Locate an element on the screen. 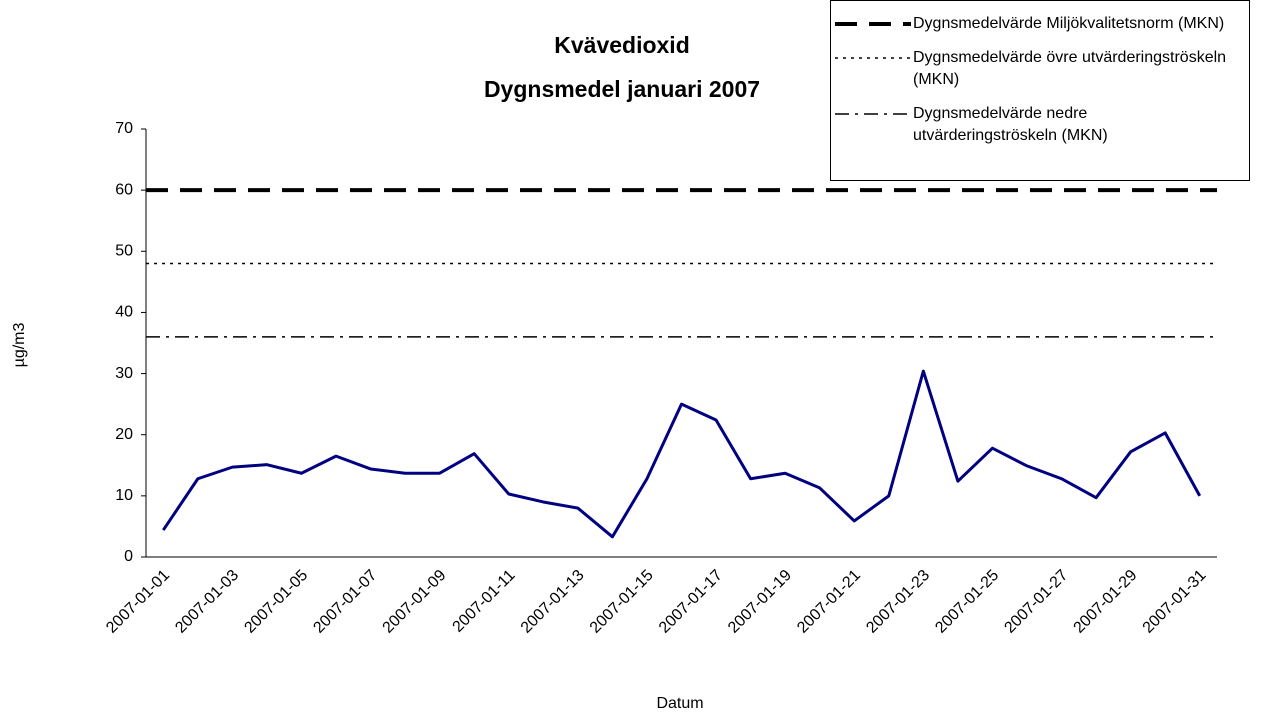 The image size is (1261, 718). y-tick-label: 30 is located at coordinates (124, 373).